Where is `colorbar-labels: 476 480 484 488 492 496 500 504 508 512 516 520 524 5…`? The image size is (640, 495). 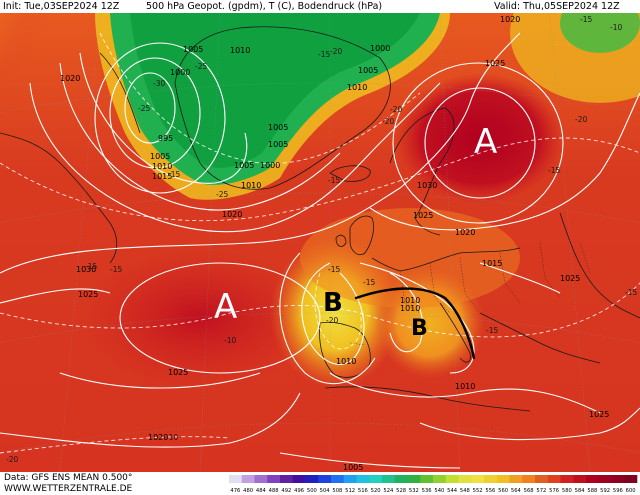 colorbar-labels: 476 480 484 488 492 496 500 504 508 512 516 520 524 5… is located at coordinates (432, 491).